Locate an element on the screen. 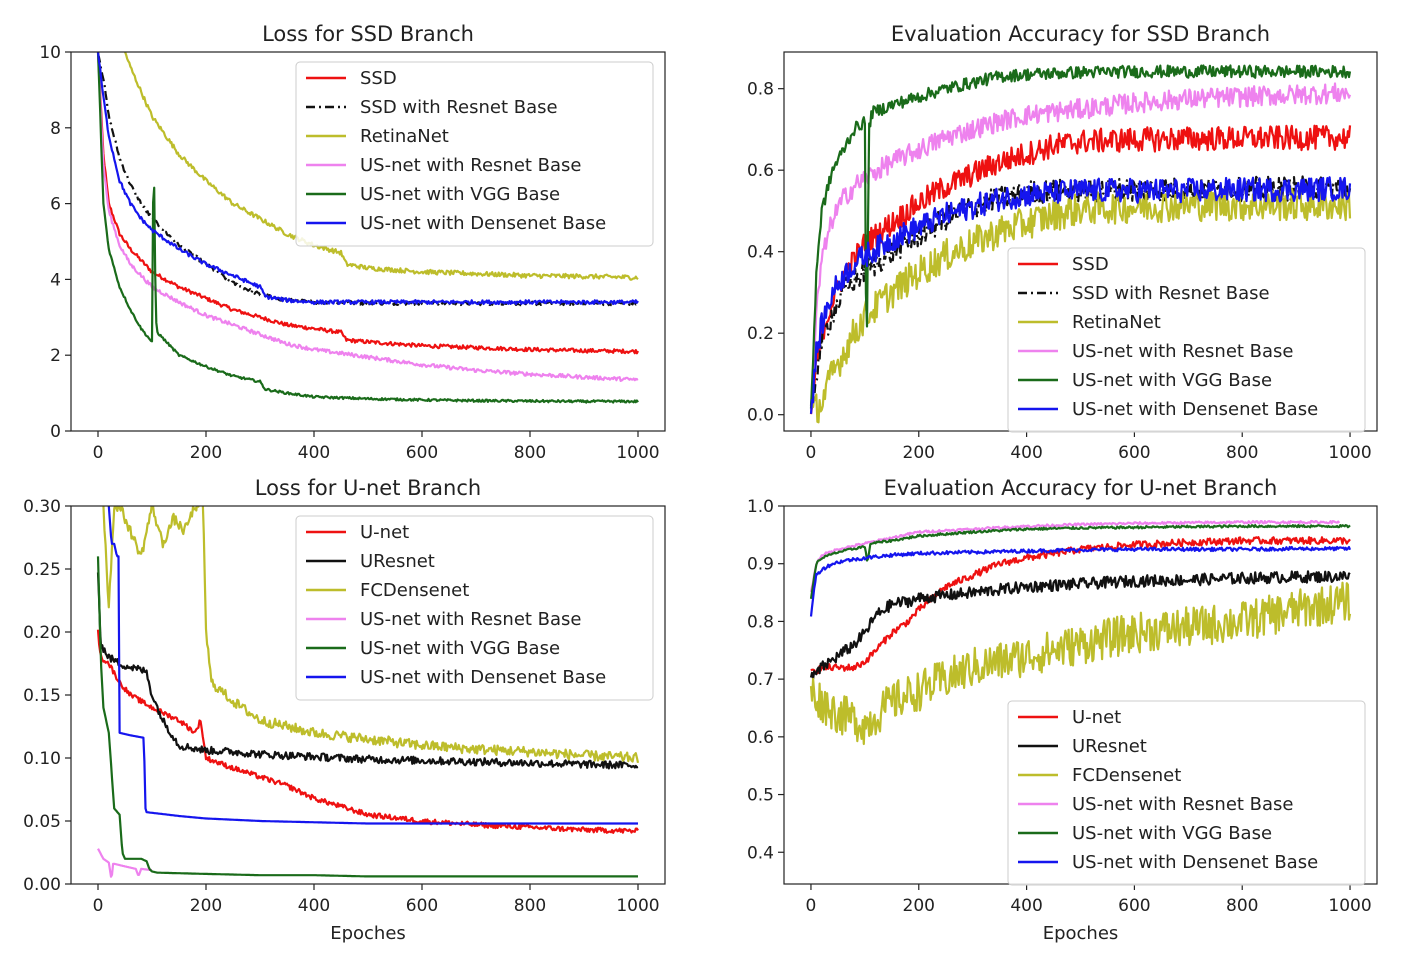 This screenshot has height=974, width=1401. y-tick-label: 2 is located at coordinates (55, 356).